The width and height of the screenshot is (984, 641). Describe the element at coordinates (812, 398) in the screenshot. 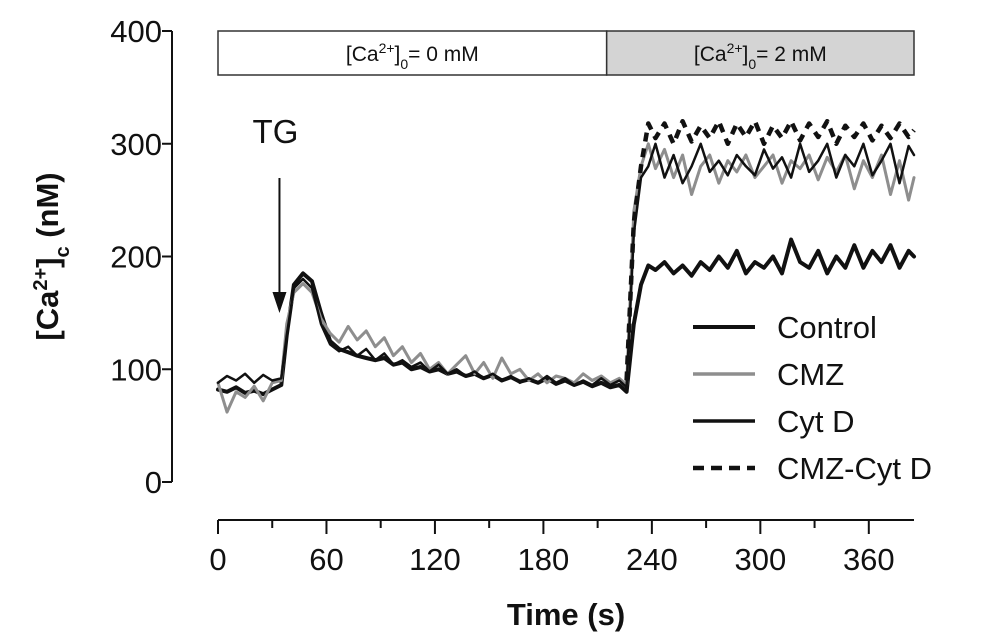

I see `legend: Control CMZ Cyt D CMZ-Cyt D` at that location.